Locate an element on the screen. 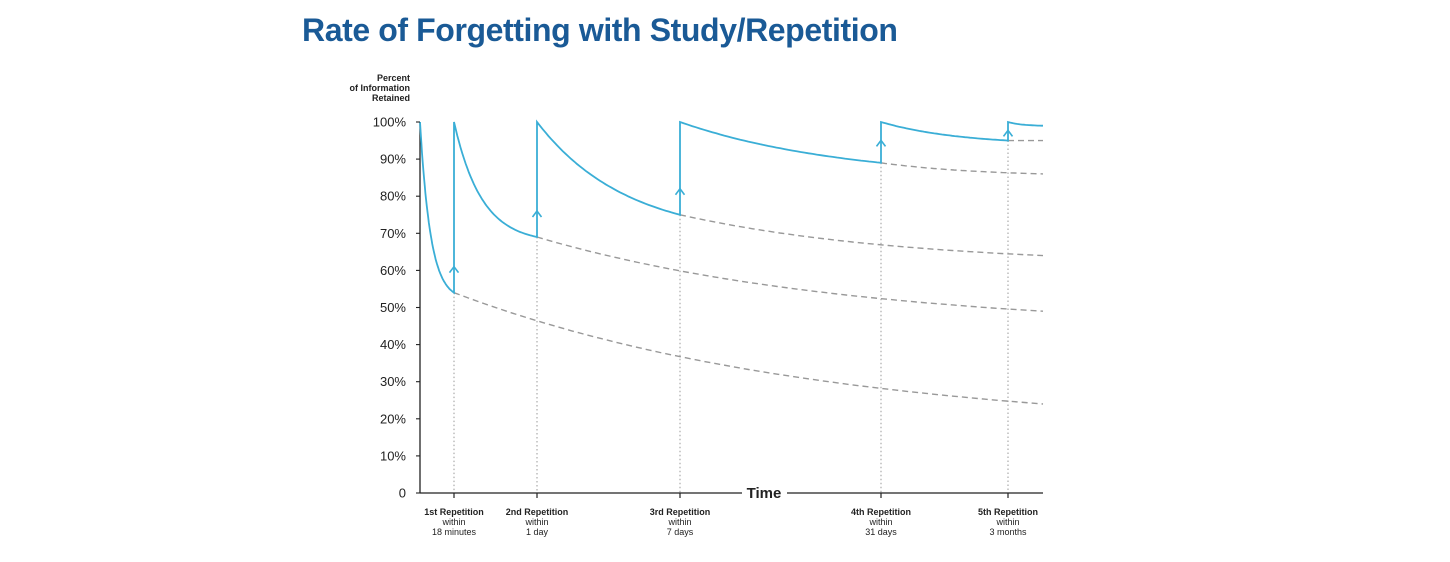  retention-curve-group is located at coordinates (731, 207).